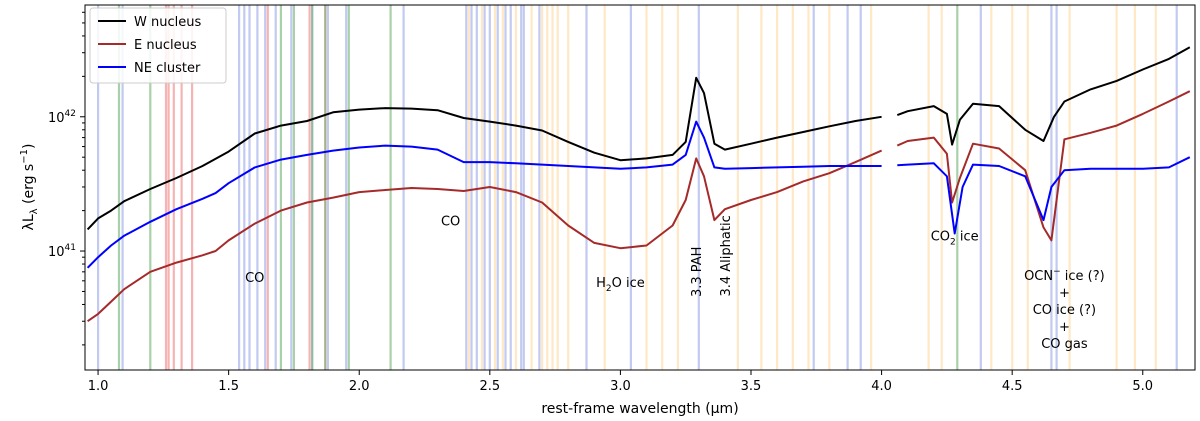 The width and height of the screenshot is (1200, 421). I want to click on x-tick-label: 2.0, so click(359, 386).